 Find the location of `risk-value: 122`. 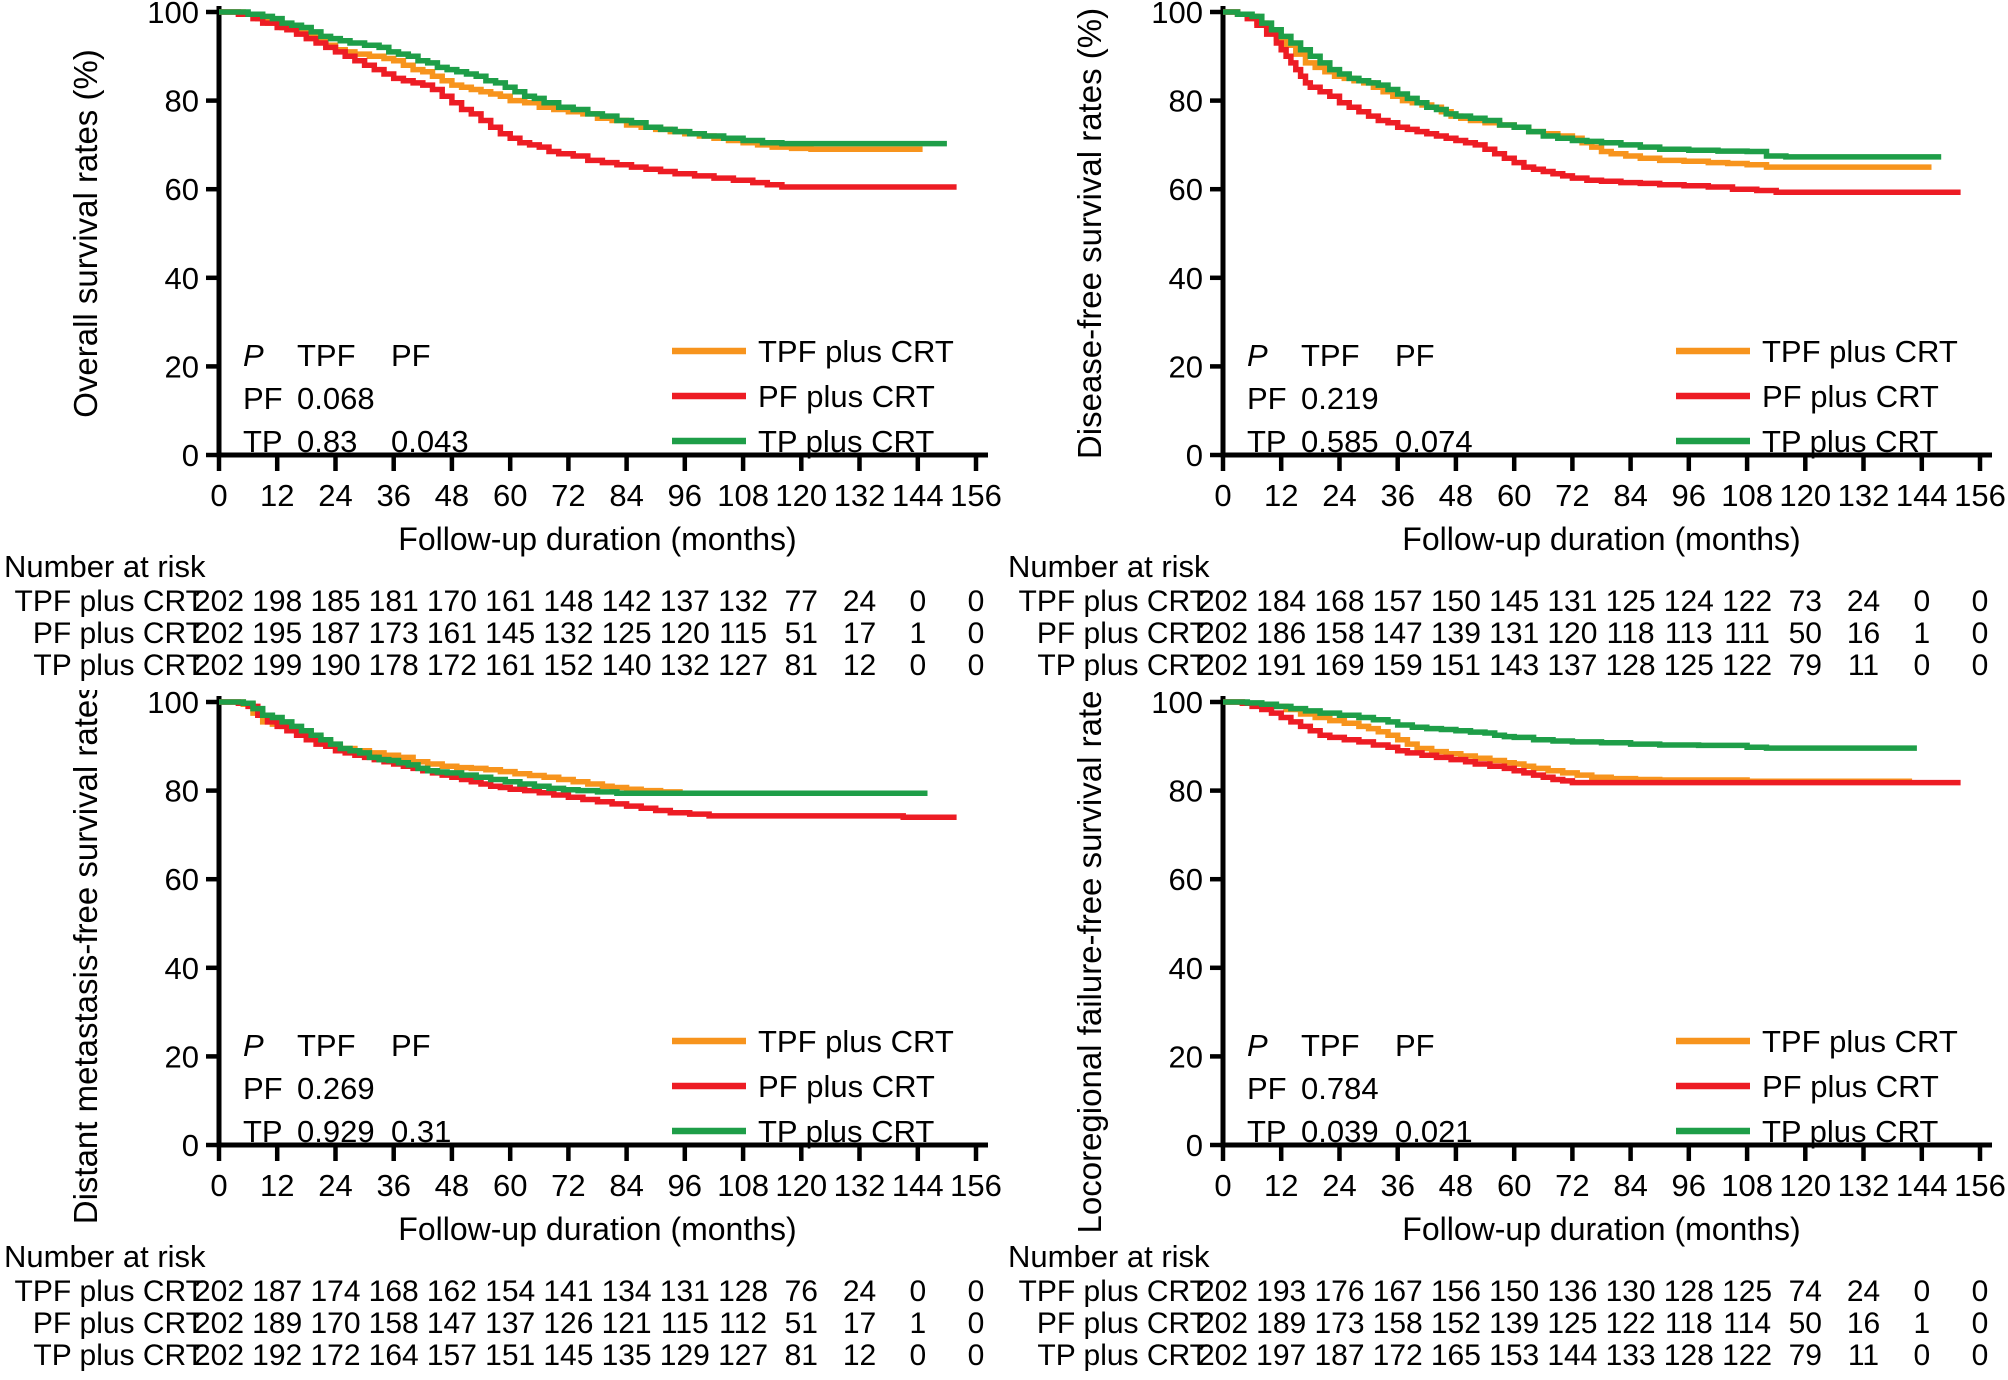

risk-value: 122 is located at coordinates (1747, 601).